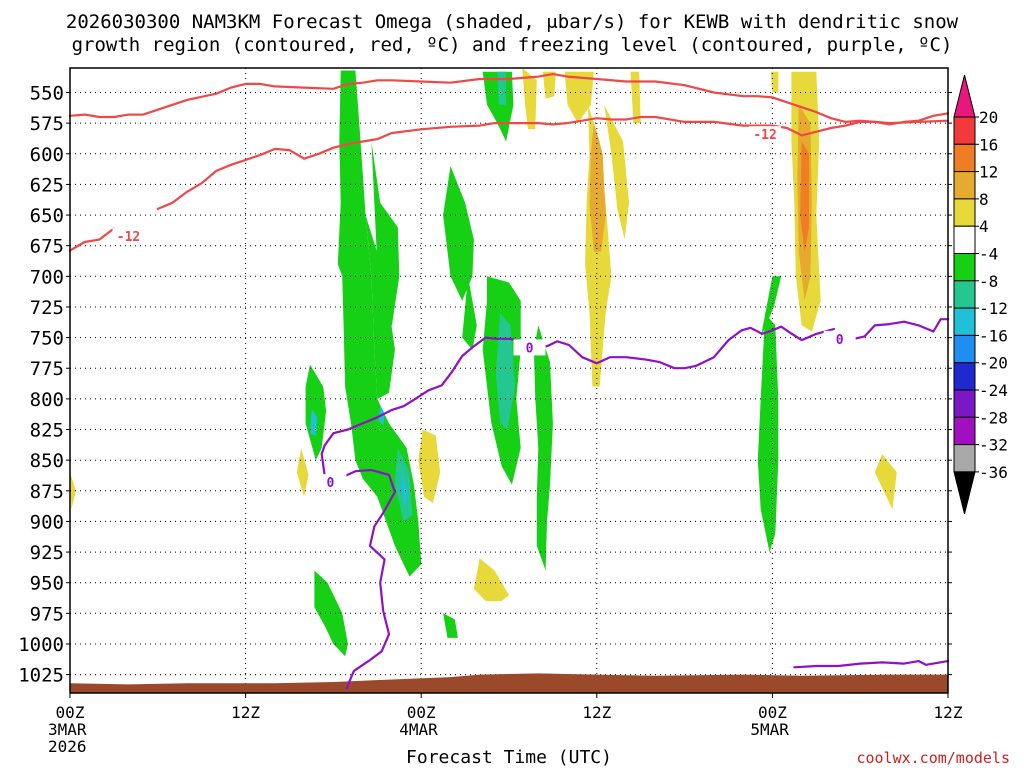 This screenshot has width=1024, height=768. I want to click on colorbar-label: -4, so click(988, 254).